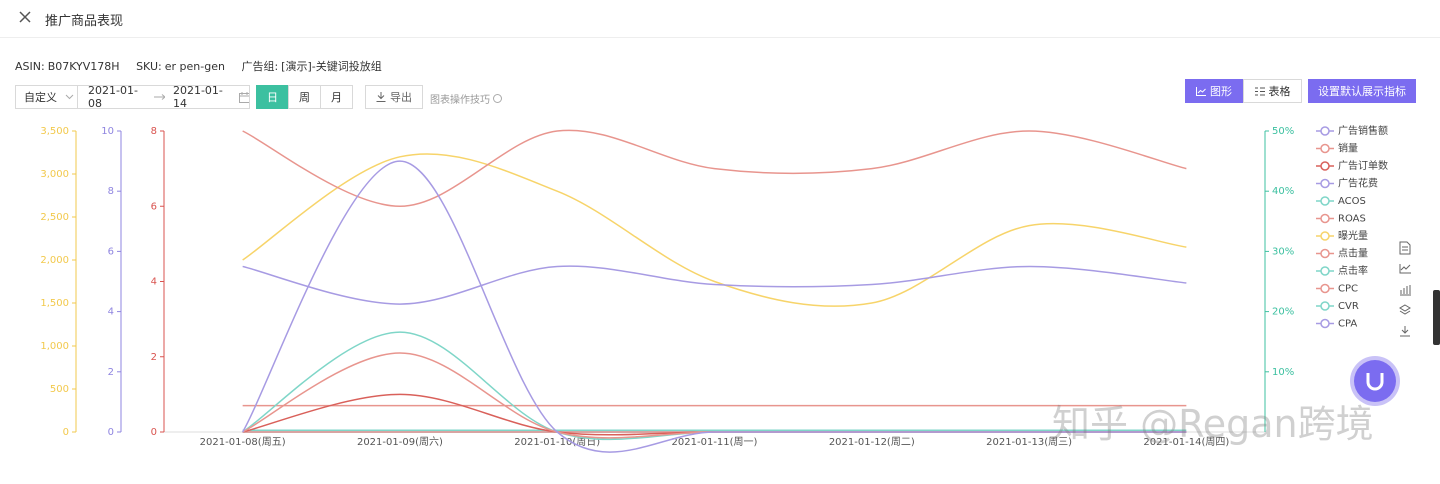 The height and width of the screenshot is (484, 1440). What do you see at coordinates (149, 66) in the screenshot?
I see `info-label: SKU:` at bounding box center [149, 66].